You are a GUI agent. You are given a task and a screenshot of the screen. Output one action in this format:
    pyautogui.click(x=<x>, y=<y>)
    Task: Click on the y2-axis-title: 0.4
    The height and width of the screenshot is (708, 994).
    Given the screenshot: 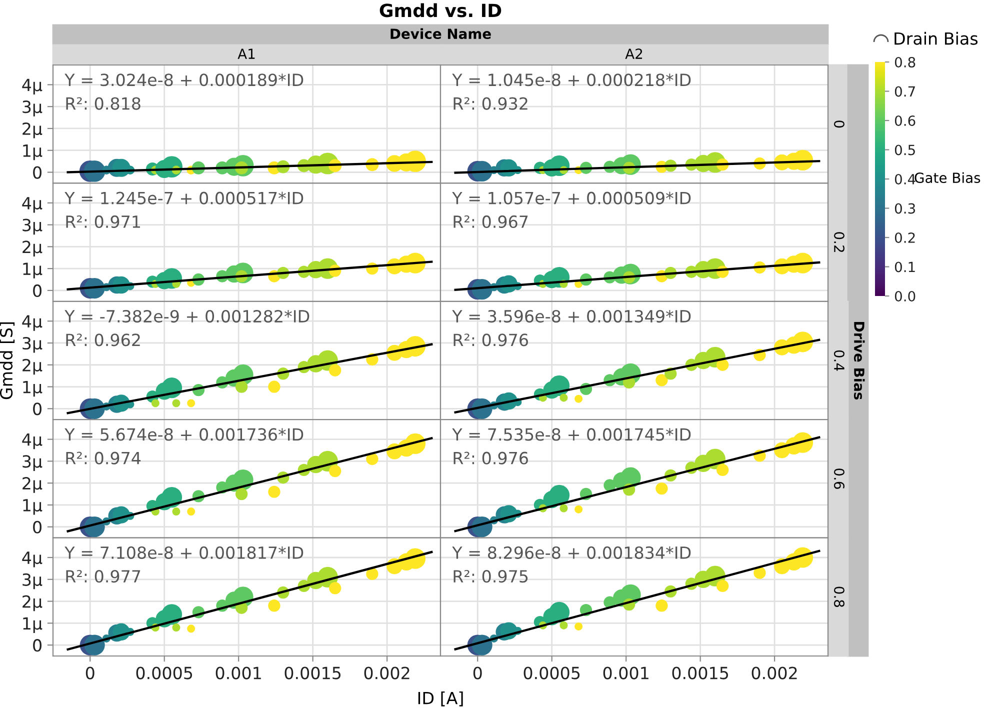 What is the action you would take?
    pyautogui.click(x=839, y=360)
    